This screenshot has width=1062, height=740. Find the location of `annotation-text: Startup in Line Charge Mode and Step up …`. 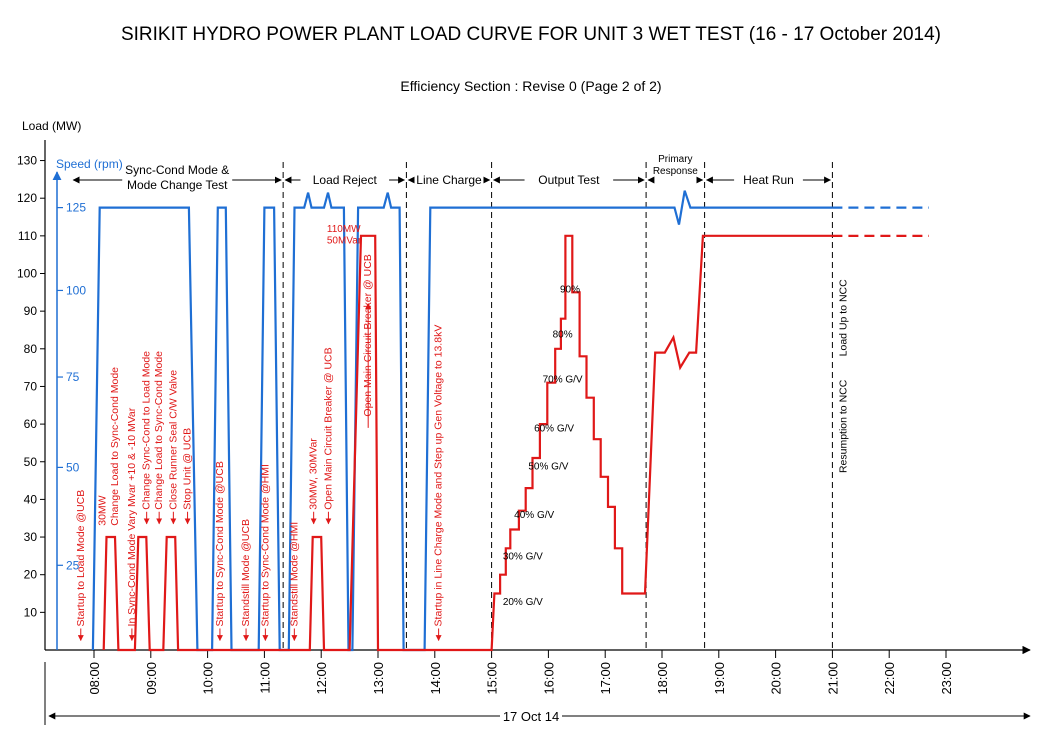

annotation-text: Startup in Line Charge Mode and Step up … is located at coordinates (439, 476).